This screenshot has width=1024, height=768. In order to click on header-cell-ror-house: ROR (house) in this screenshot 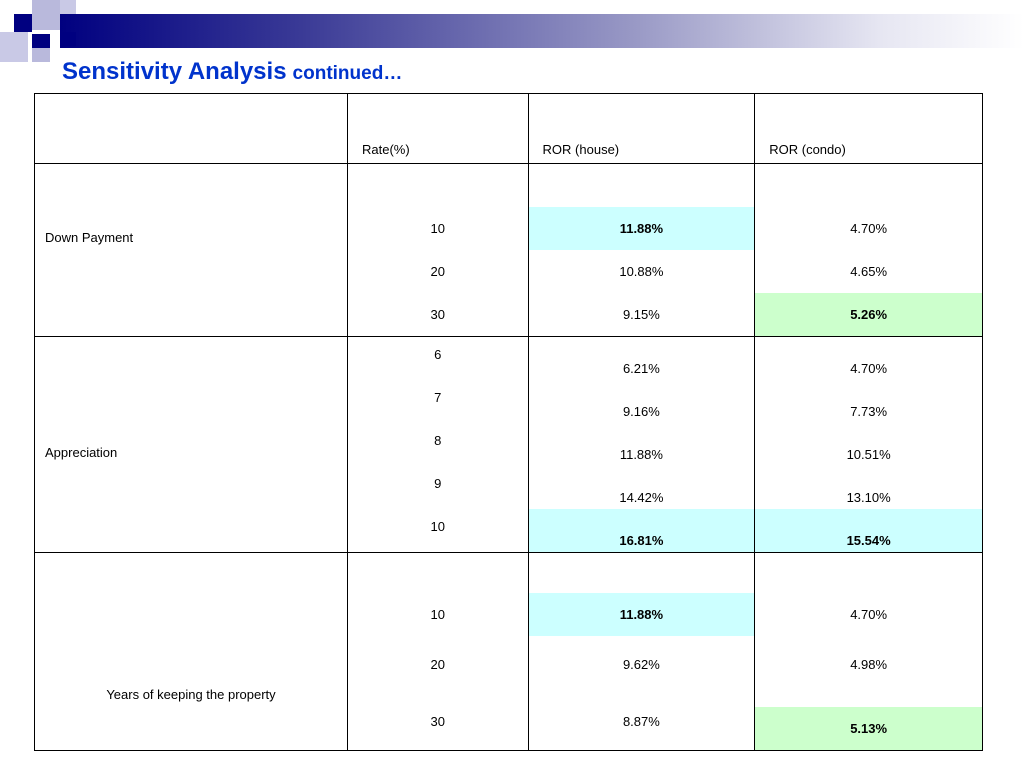, I will do `click(641, 128)`.